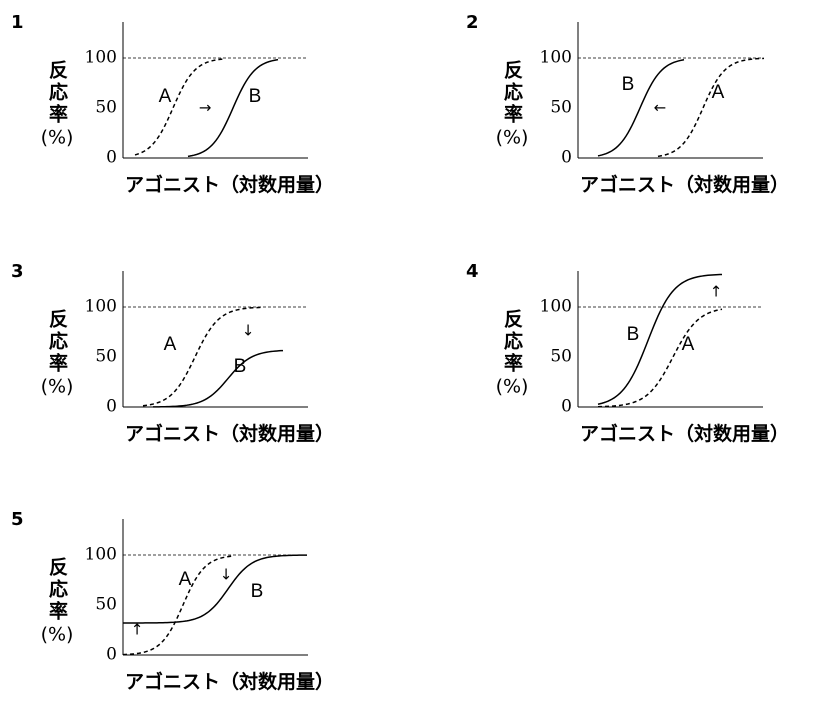 Image resolution: width=825 pixels, height=706 pixels. I want to click on panel: 1 100 50 0 反応率(%) アゴニスト（対数用量） A B →, so click(172, 104).